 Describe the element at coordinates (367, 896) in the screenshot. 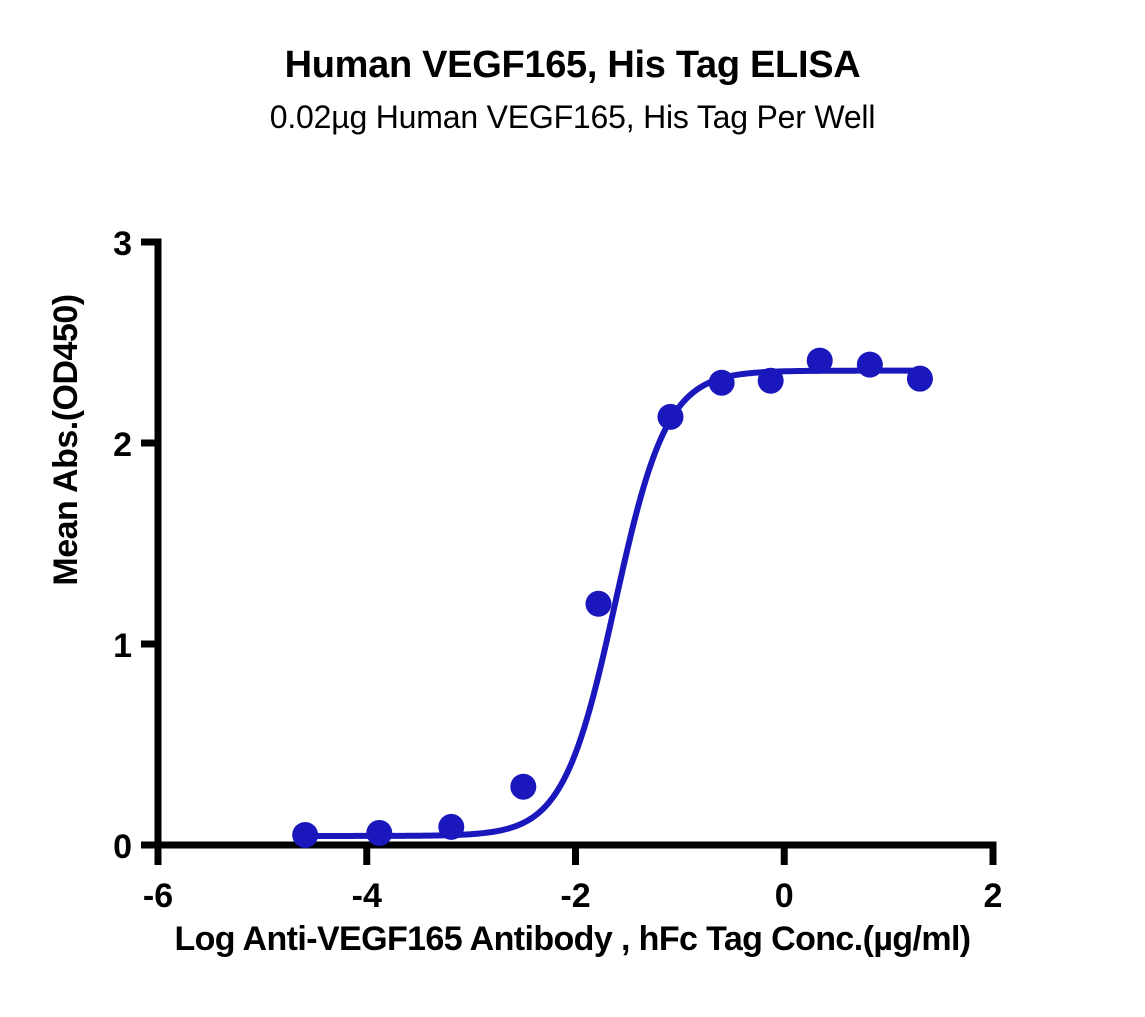

I see `x-tick-label: -4` at that location.